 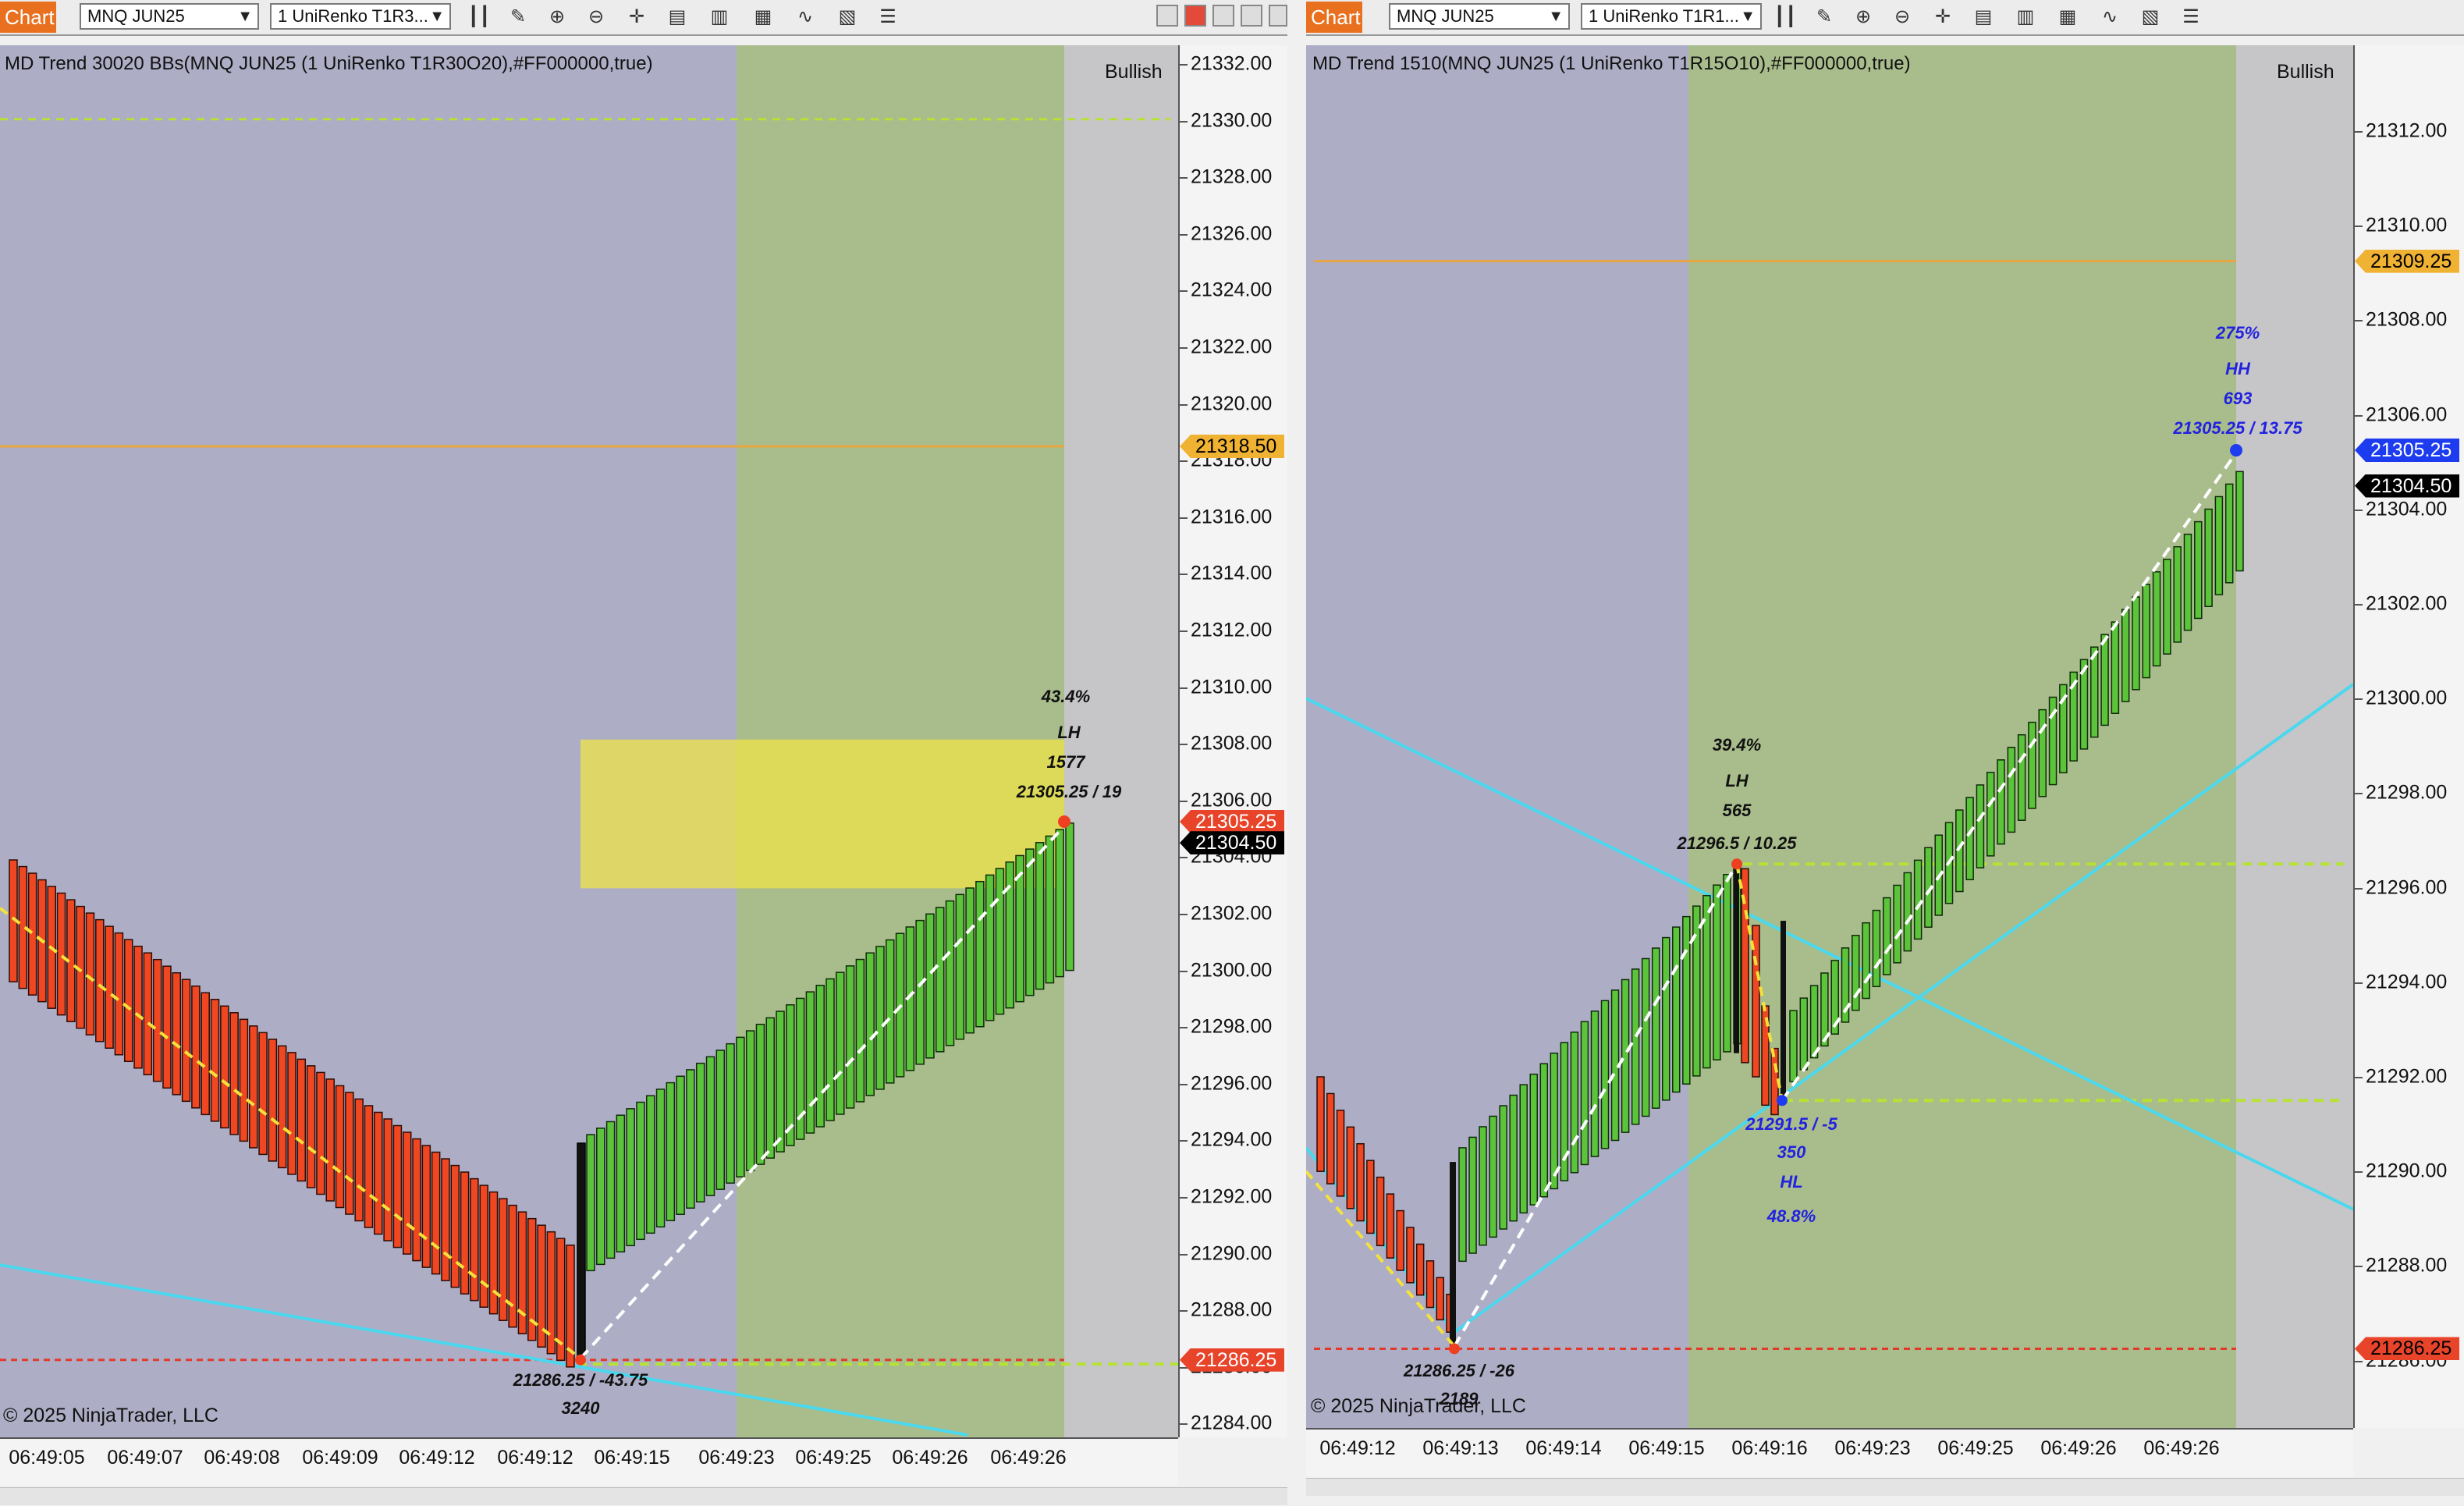 What do you see at coordinates (1791, 1124) in the screenshot?
I see `right-hl-price: 21291.5 / -5` at bounding box center [1791, 1124].